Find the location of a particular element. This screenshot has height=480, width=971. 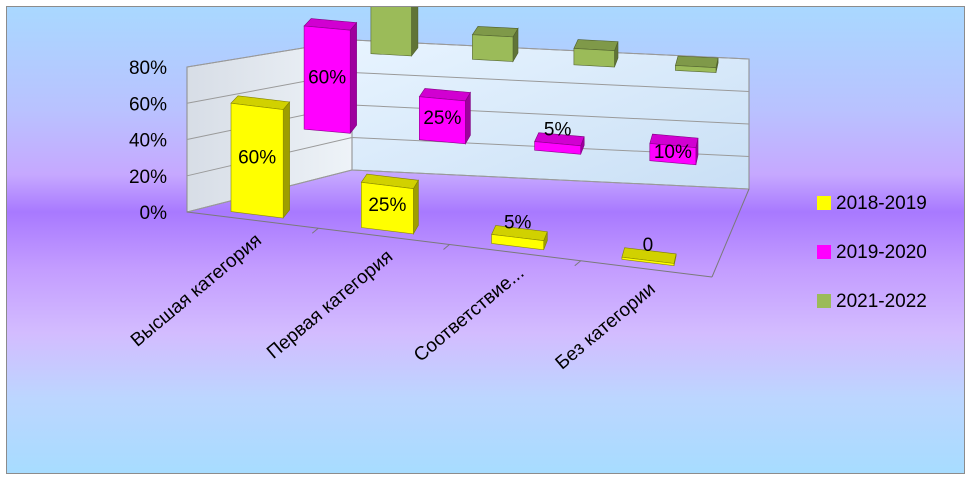

x-tick-label: Высшая категория is located at coordinates (196, 290).